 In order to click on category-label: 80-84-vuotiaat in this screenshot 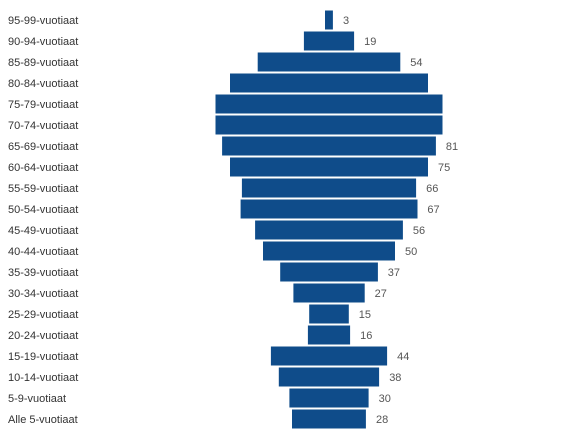, I will do `click(43, 84)`.